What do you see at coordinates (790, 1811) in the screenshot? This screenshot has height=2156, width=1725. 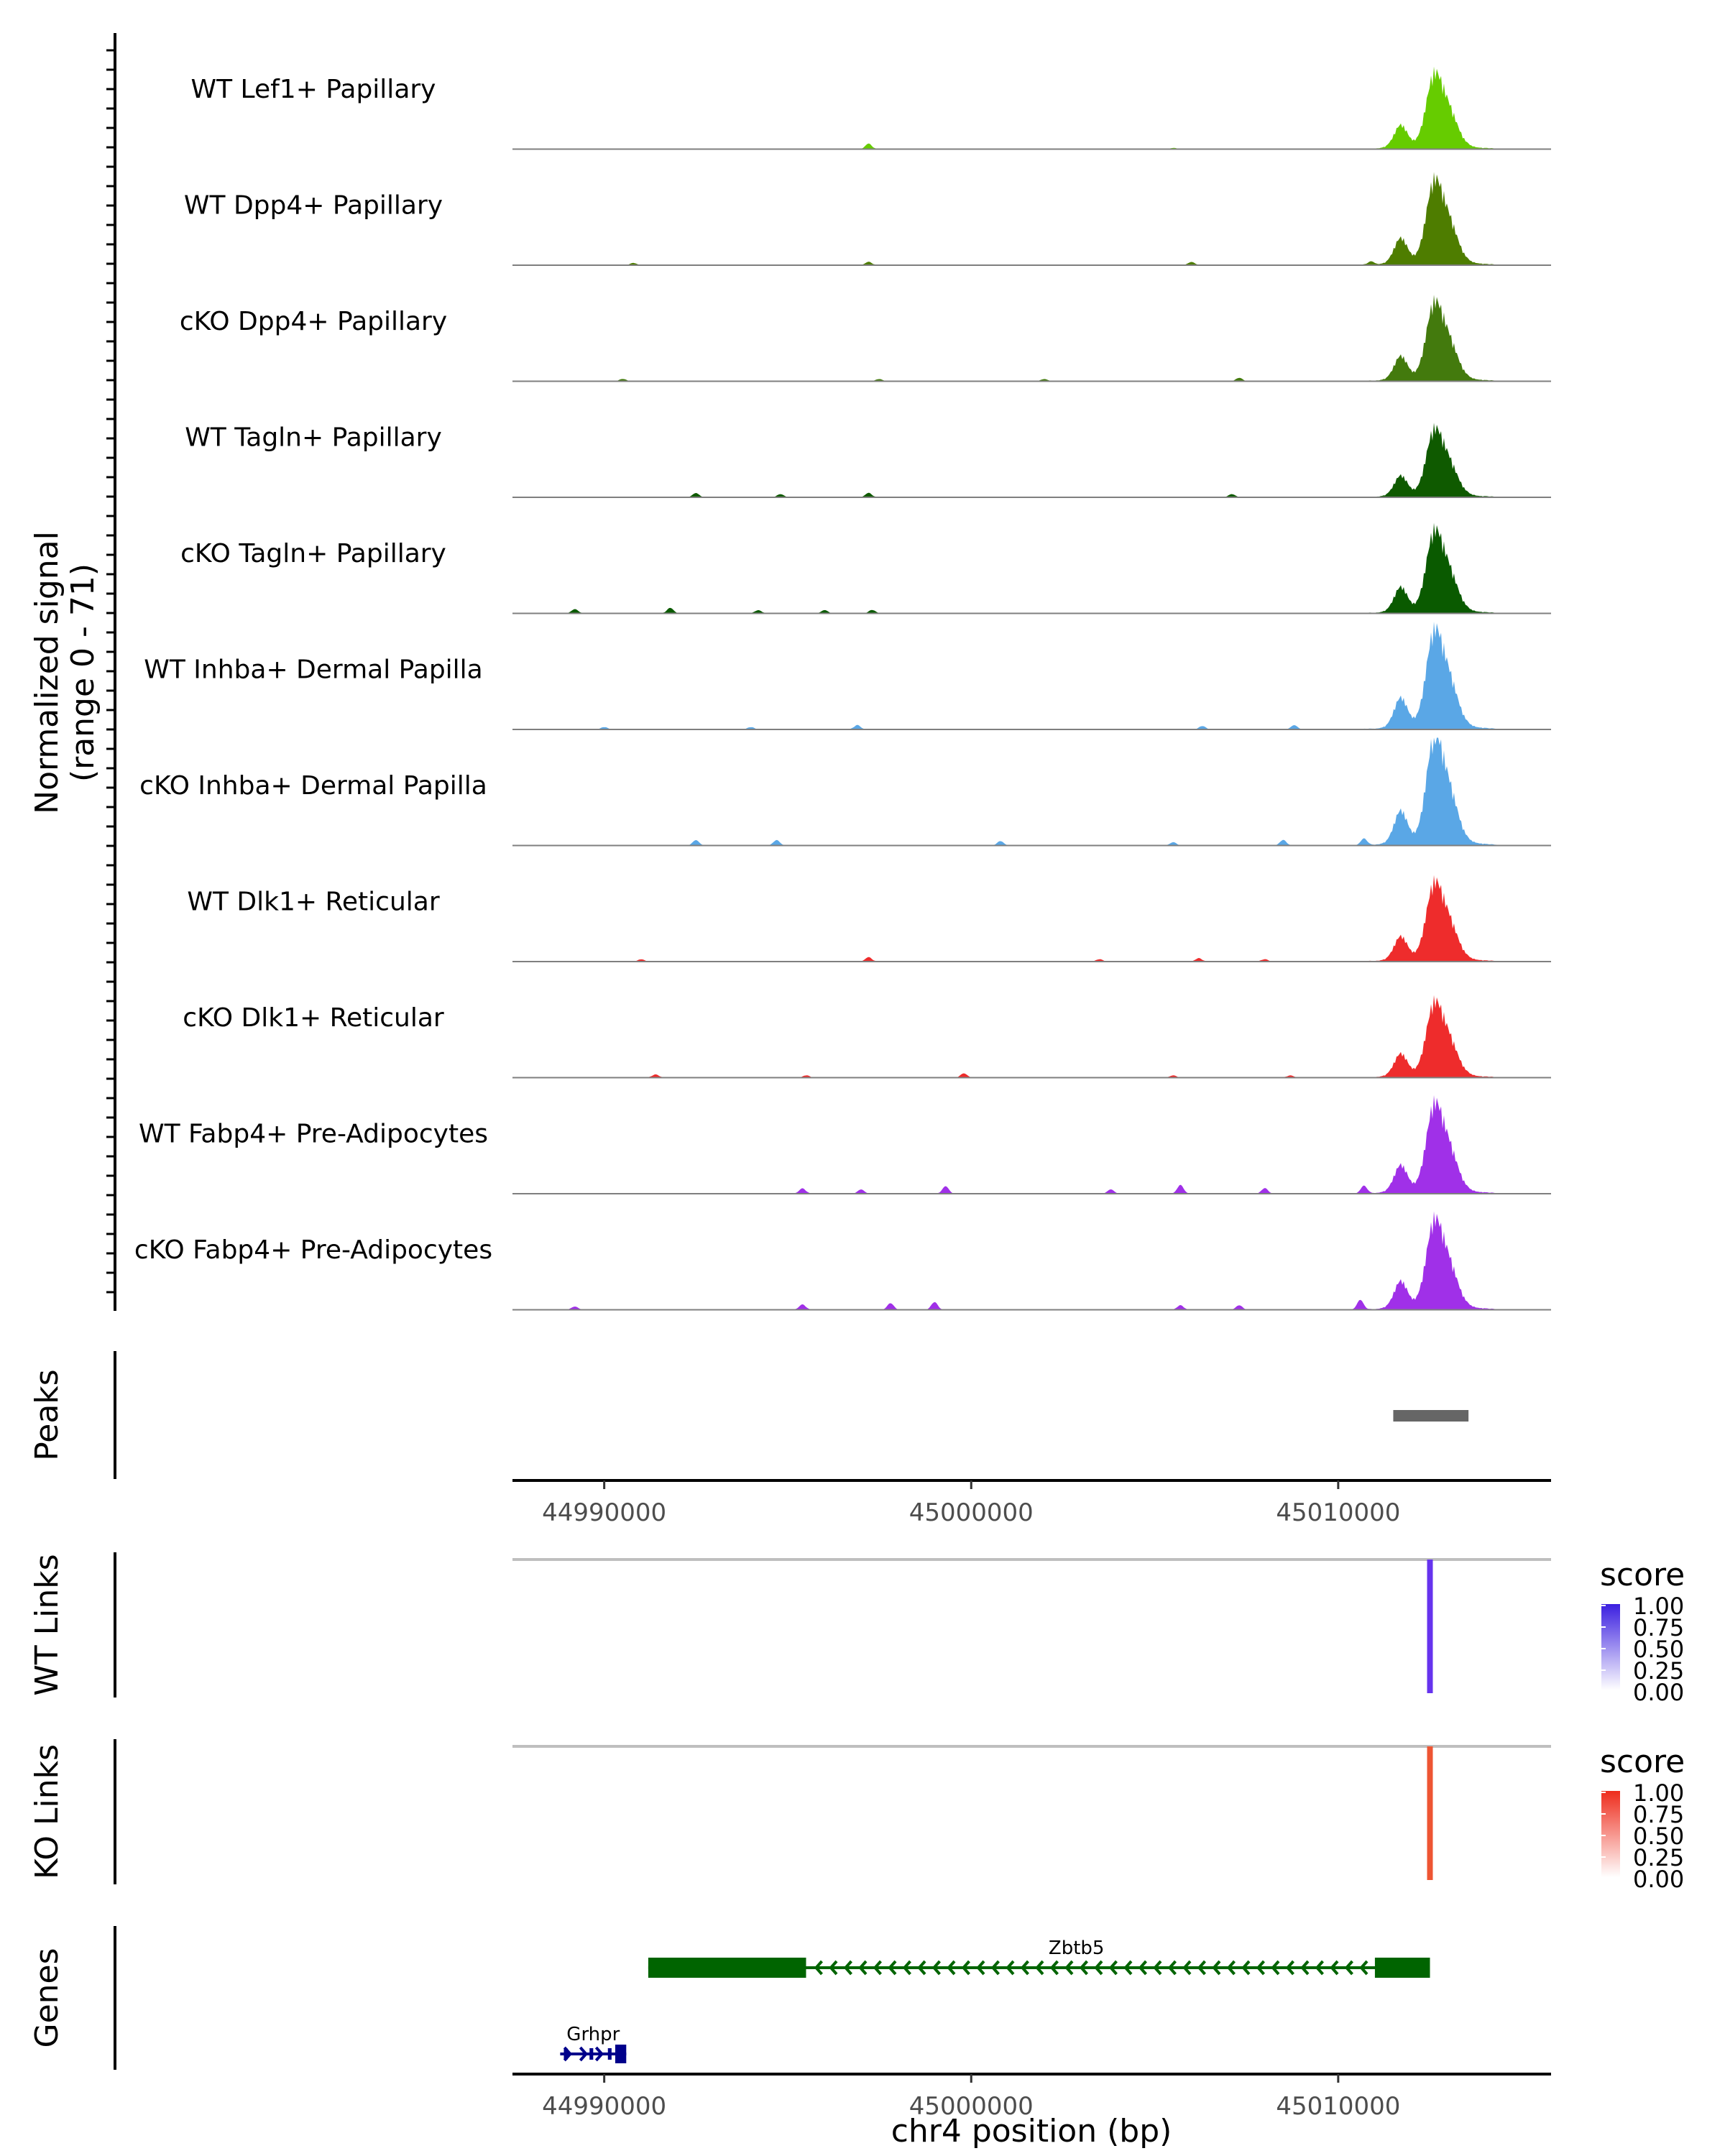 I see `ko-links-panel: KO Links` at bounding box center [790, 1811].